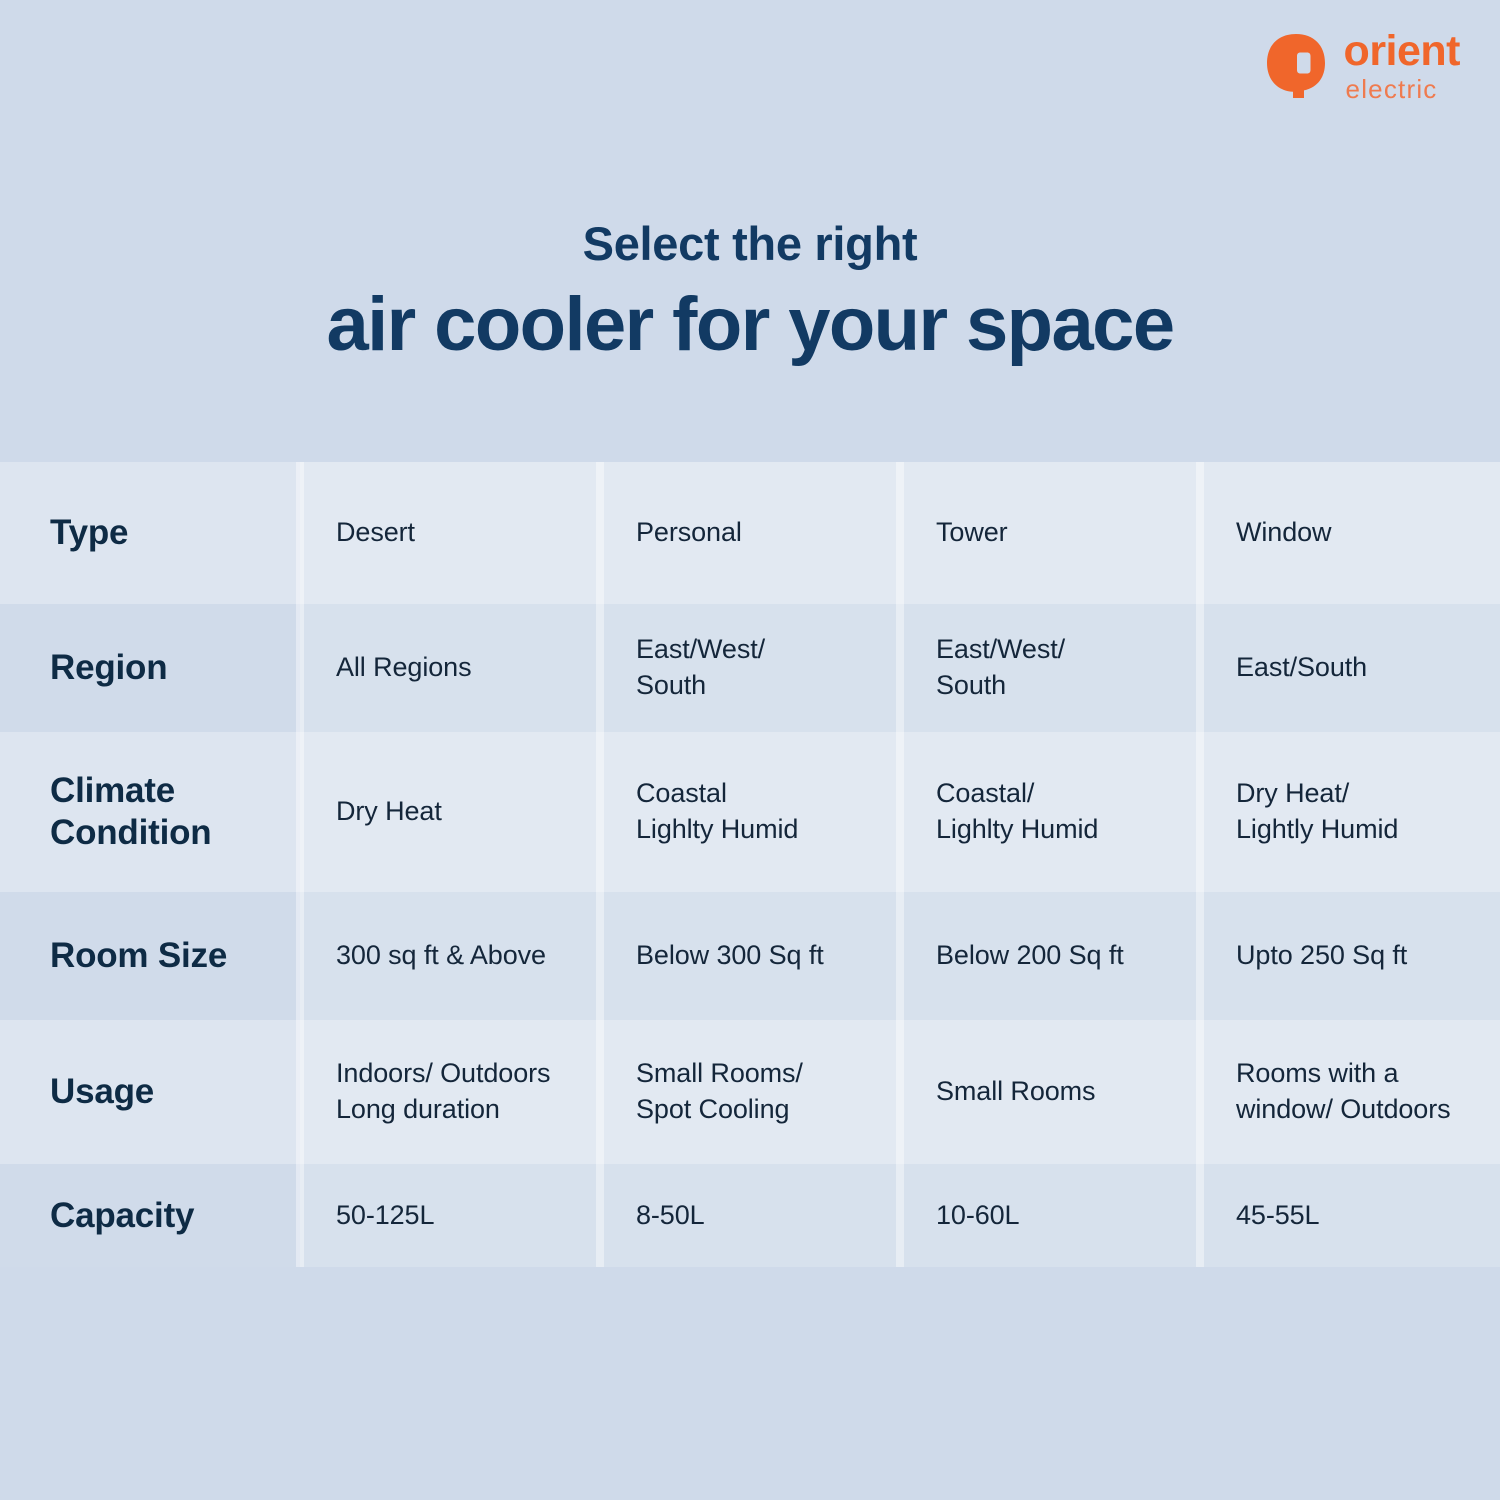 The width and height of the screenshot is (1500, 1500). Describe the element at coordinates (385, 1214) in the screenshot. I see `cell-desert-capacity: 50-125L` at that location.